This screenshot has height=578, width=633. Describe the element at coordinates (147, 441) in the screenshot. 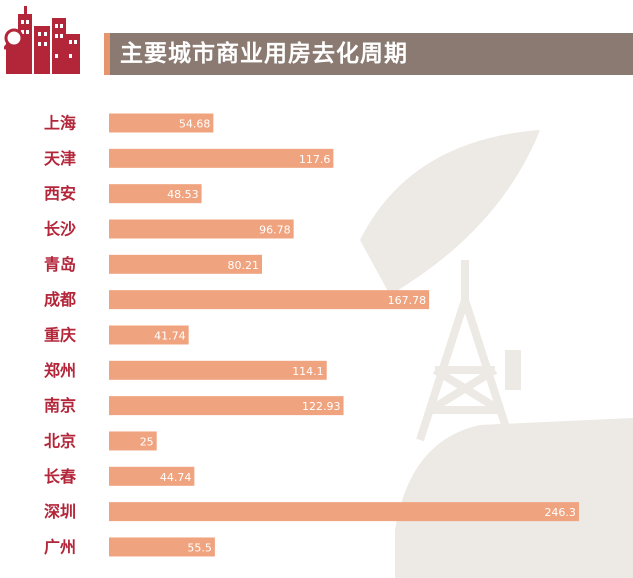

I see `value-label: 25` at that location.